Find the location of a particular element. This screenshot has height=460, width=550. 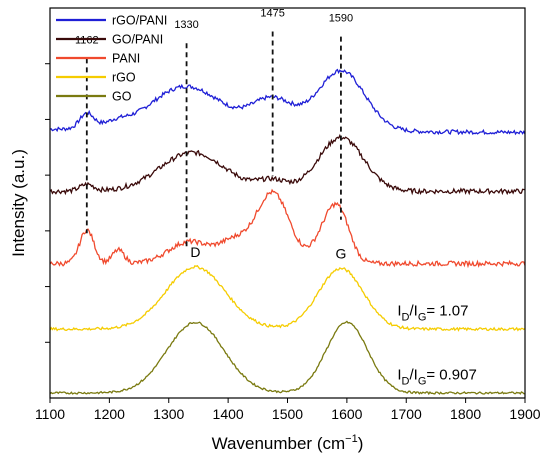

legend: rGO/PANI GO/PANI PANI rGO GO is located at coordinates (111, 59).